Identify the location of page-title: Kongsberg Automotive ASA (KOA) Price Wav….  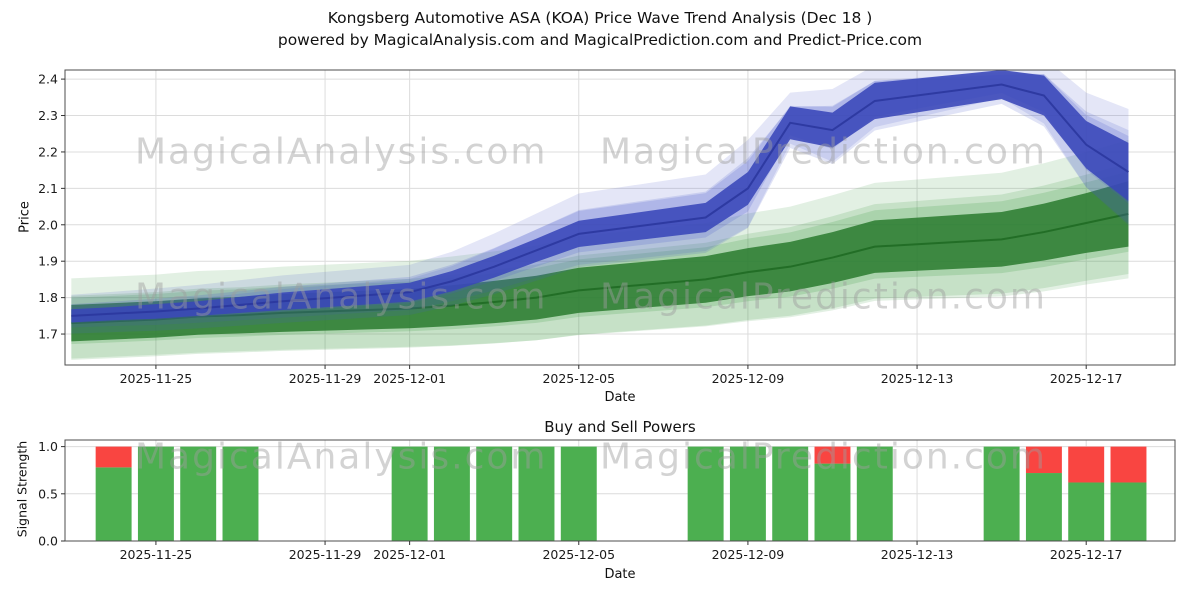
(600, 18).